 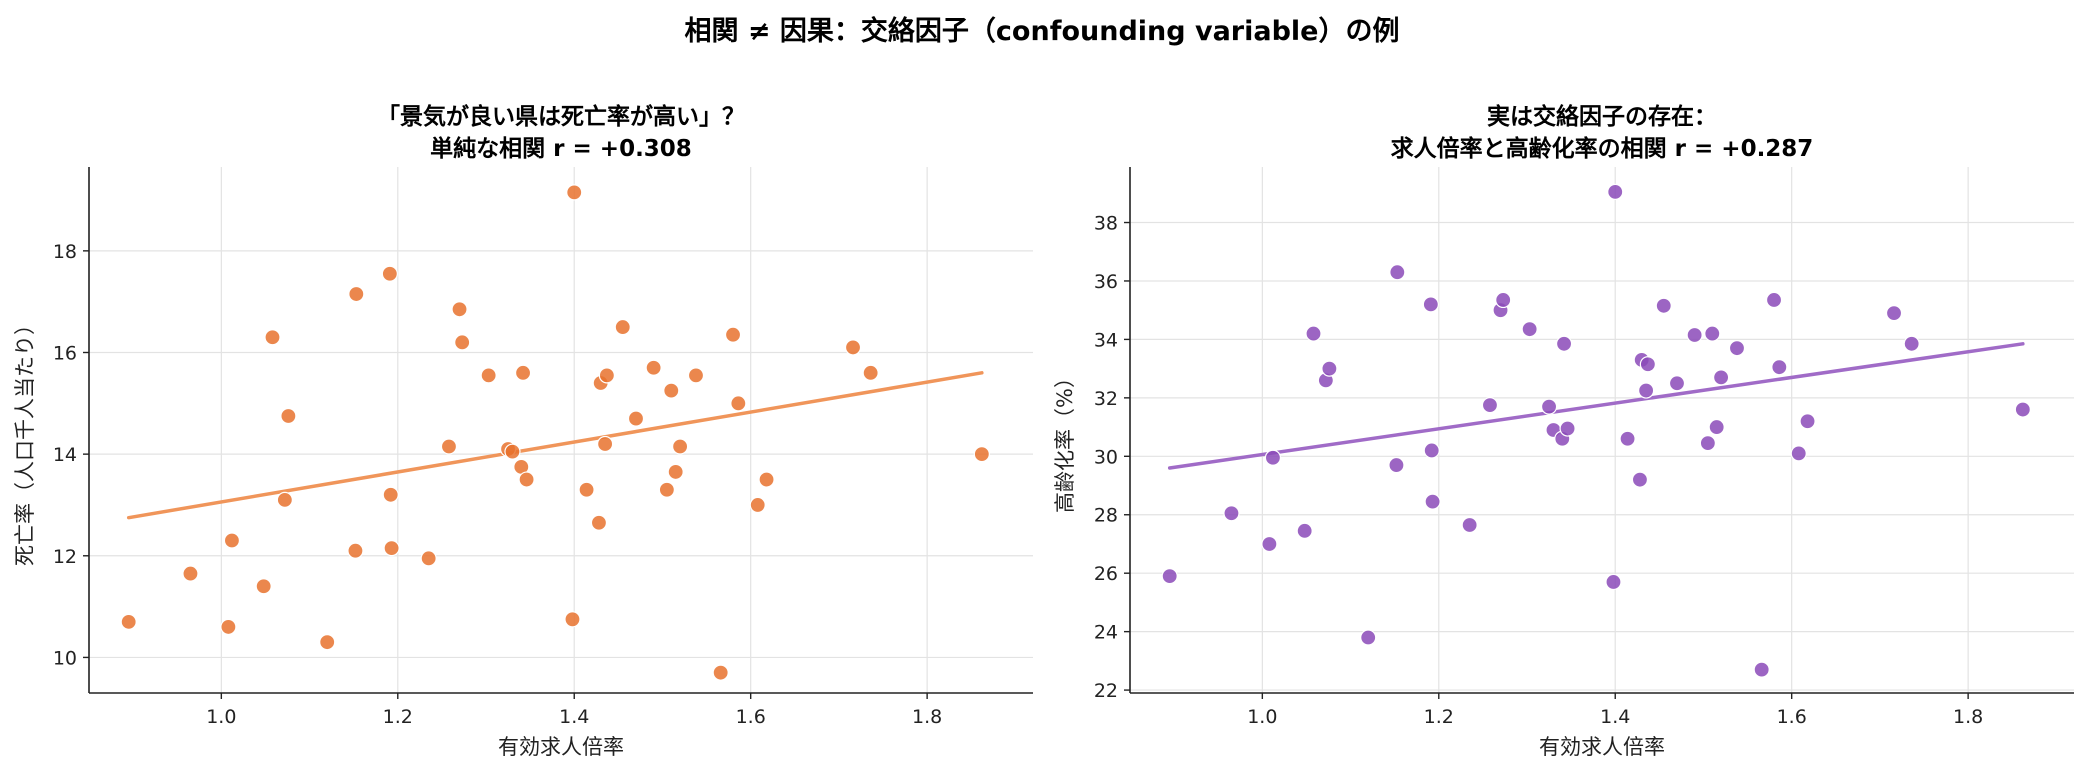 What do you see at coordinates (65, 557) in the screenshot?
I see `y-tick-label: 12` at bounding box center [65, 557].